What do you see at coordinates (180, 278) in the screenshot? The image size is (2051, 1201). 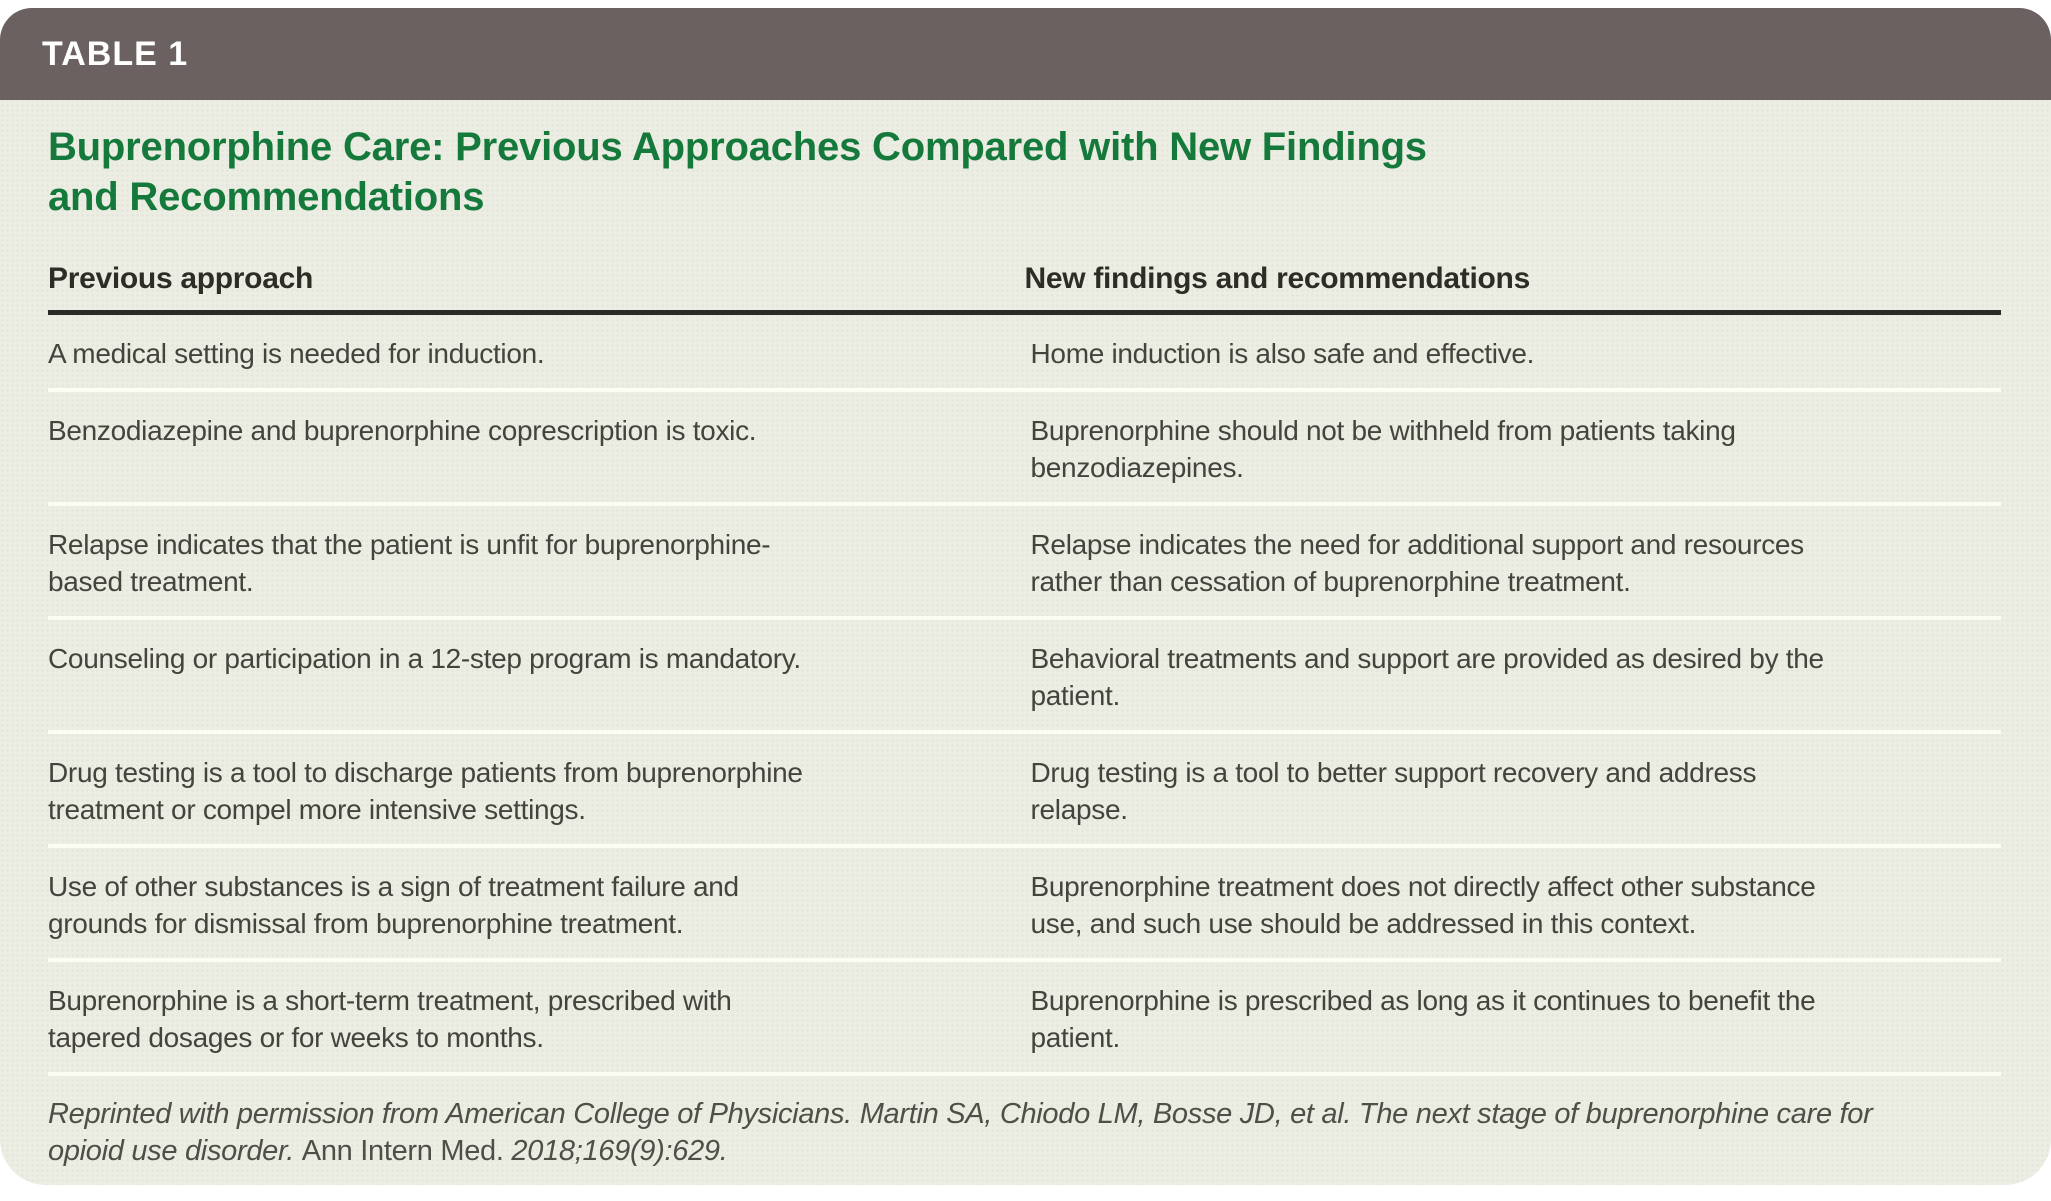 I see `column-header-previous-approach: Previous approach` at bounding box center [180, 278].